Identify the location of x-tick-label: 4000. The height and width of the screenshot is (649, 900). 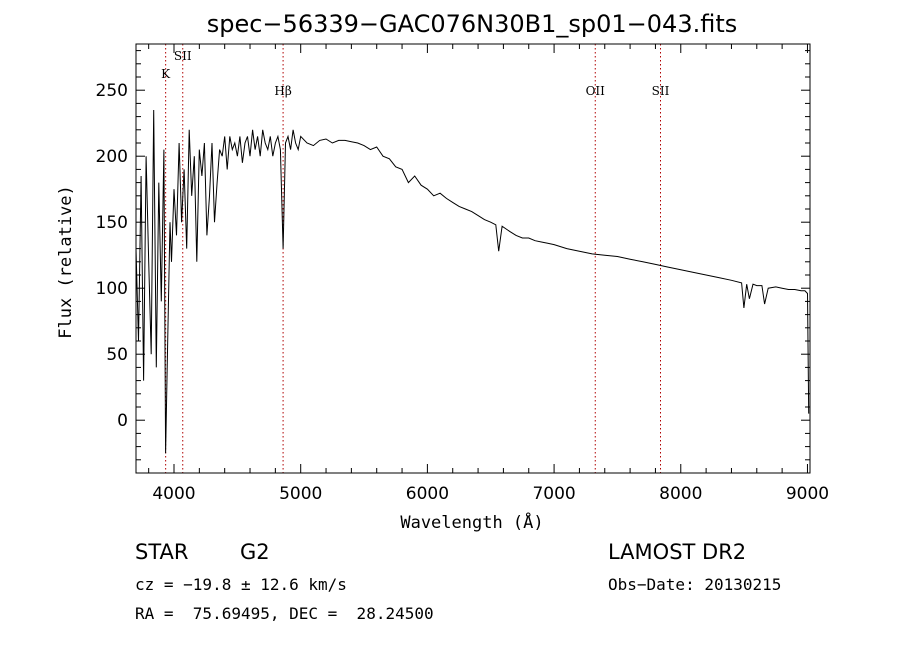
(173, 494).